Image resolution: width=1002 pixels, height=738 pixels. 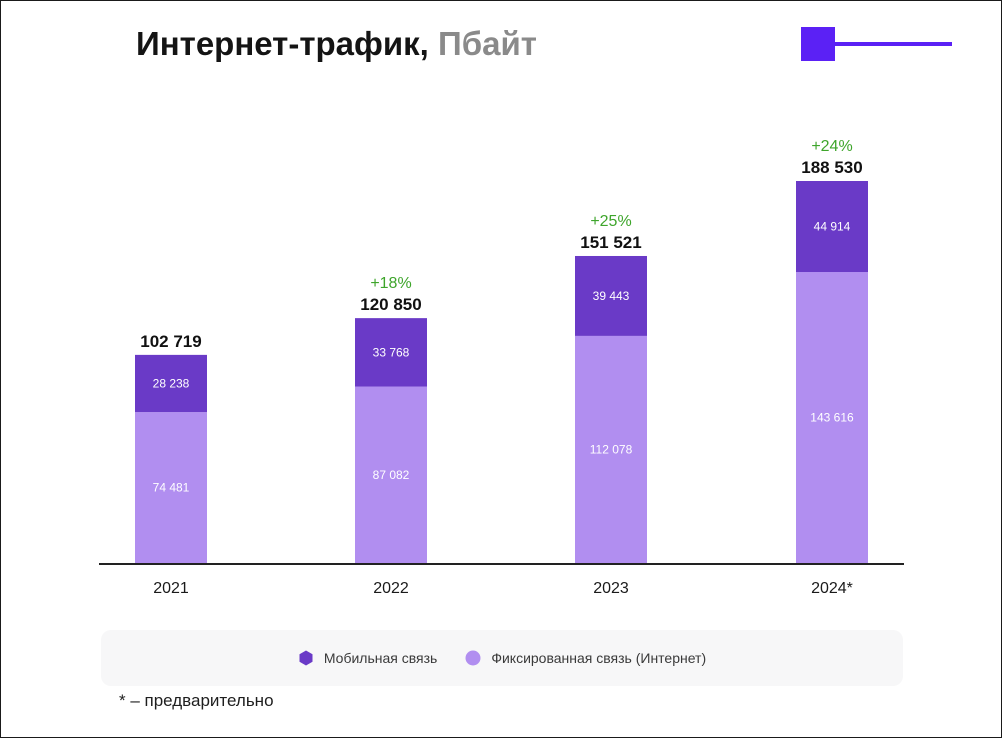 I want to click on value-label-mobile-1: 33 768, so click(x=391, y=352).